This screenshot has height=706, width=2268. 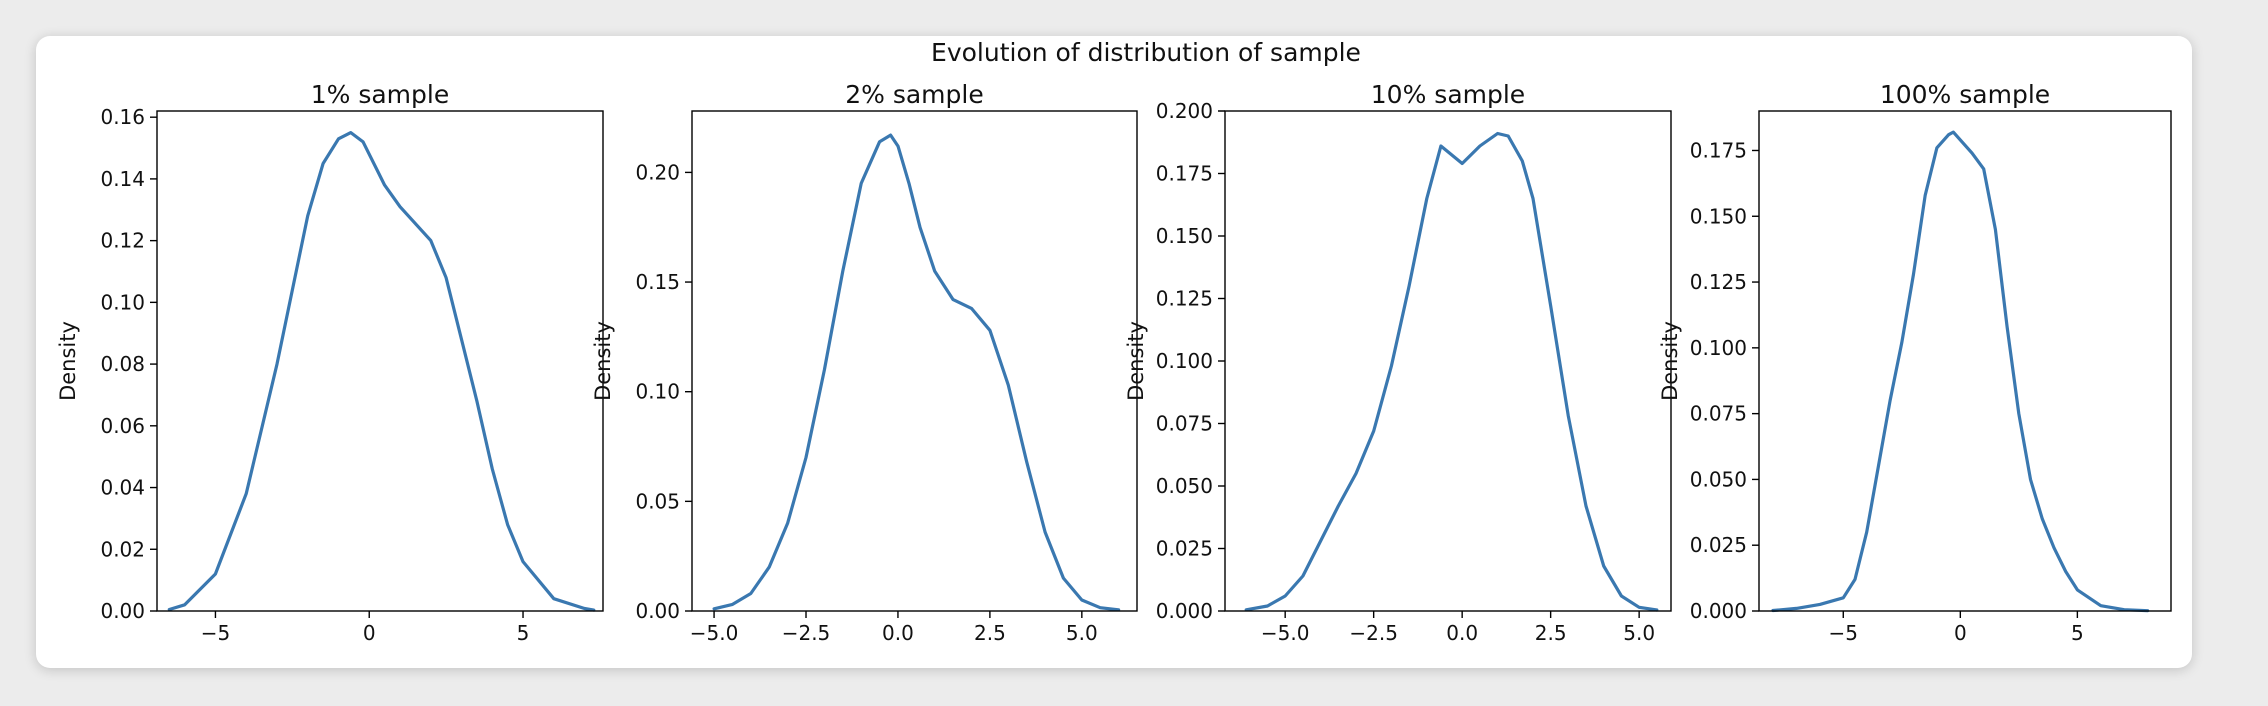 I want to click on y-tick-label: 0.08, so click(x=122, y=364).